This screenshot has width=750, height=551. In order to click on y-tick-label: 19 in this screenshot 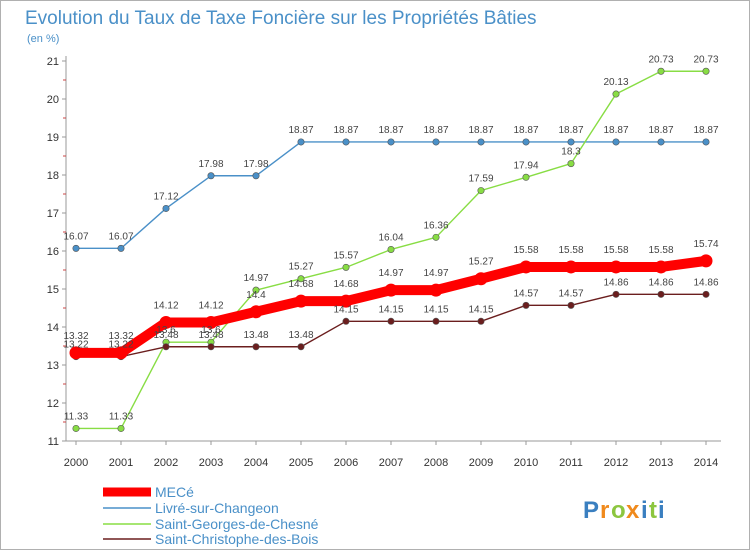, I will do `click(53, 138)`.